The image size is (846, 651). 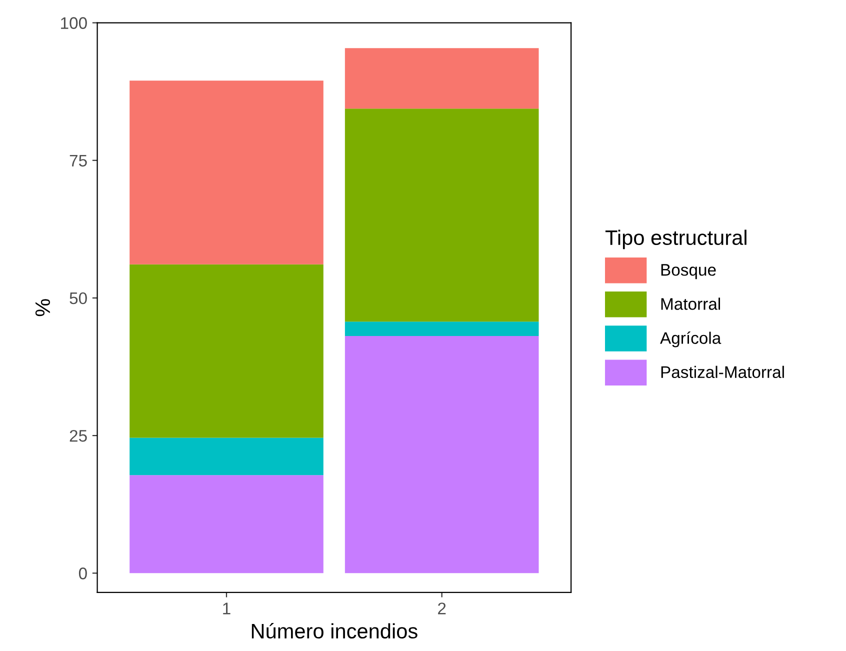 I want to click on y-tick-label: 50, so click(x=78, y=298).